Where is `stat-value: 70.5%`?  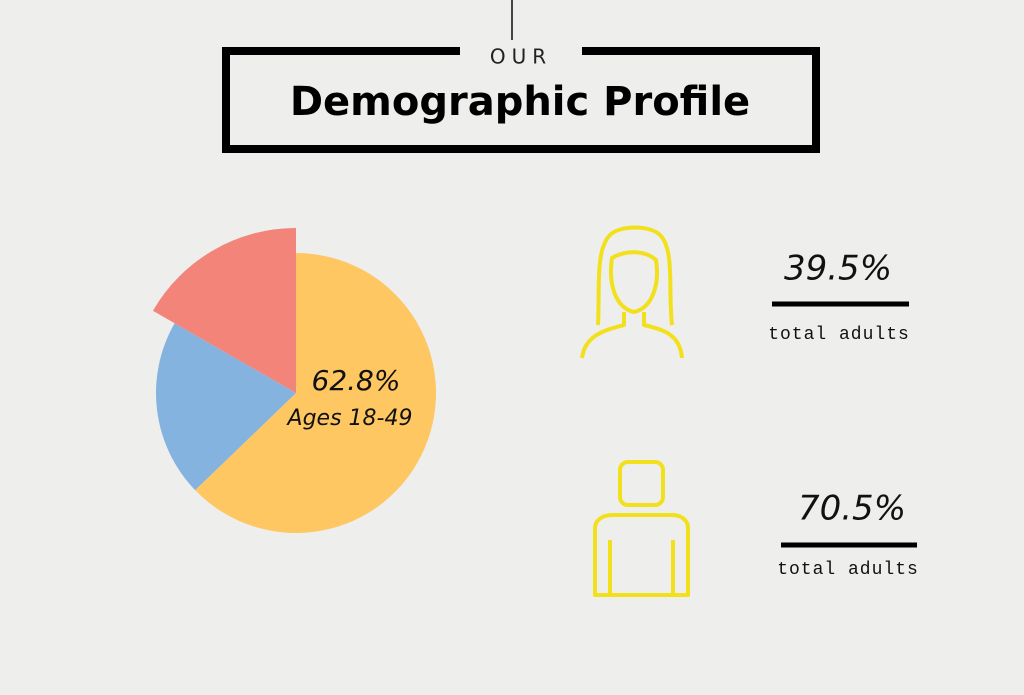 stat-value: 70.5% is located at coordinates (852, 509).